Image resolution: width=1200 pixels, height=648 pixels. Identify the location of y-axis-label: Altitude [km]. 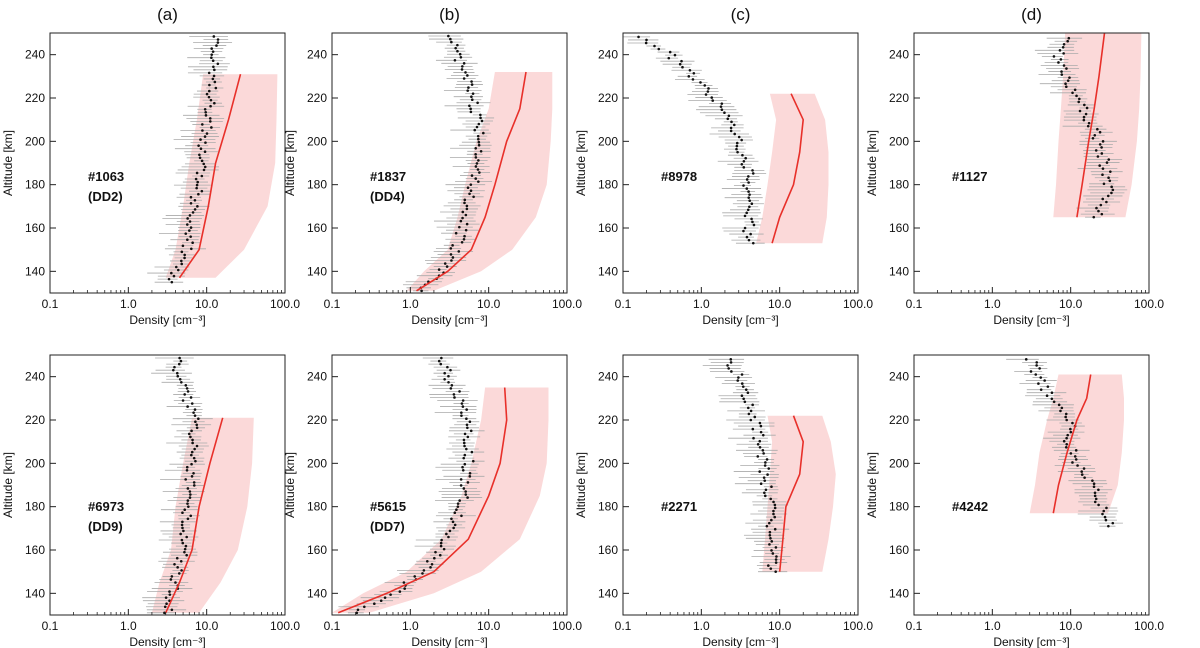
(872, 163).